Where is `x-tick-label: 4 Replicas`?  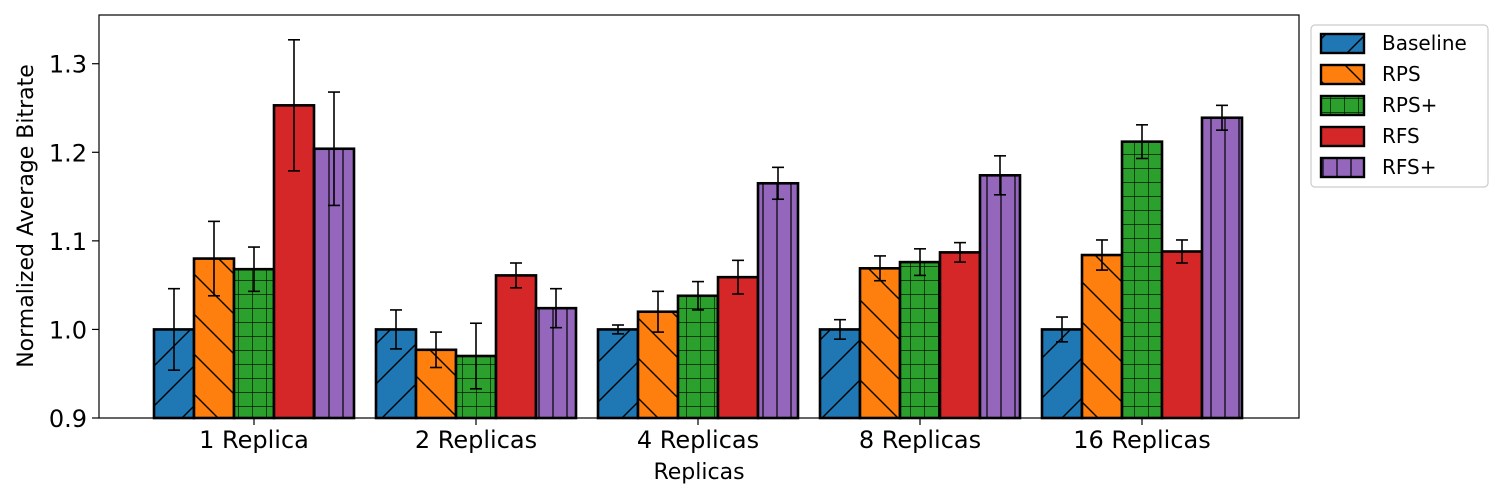
x-tick-label: 4 Replicas is located at coordinates (698, 440).